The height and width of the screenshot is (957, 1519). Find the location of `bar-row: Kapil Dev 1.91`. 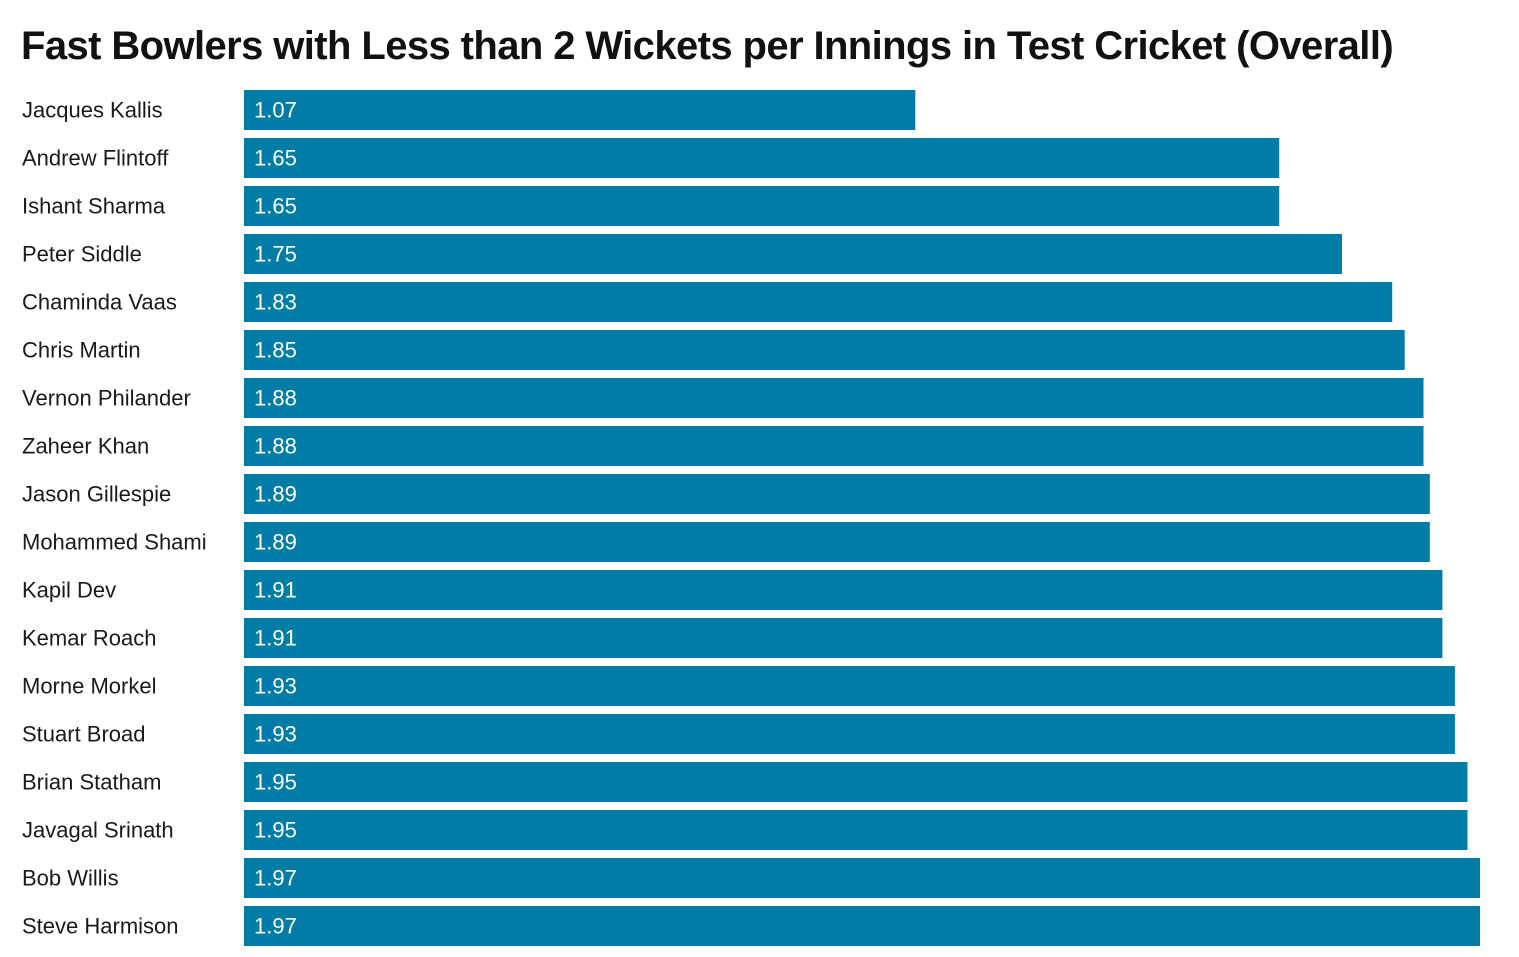

bar-row: Kapil Dev 1.91 is located at coordinates (732, 590).